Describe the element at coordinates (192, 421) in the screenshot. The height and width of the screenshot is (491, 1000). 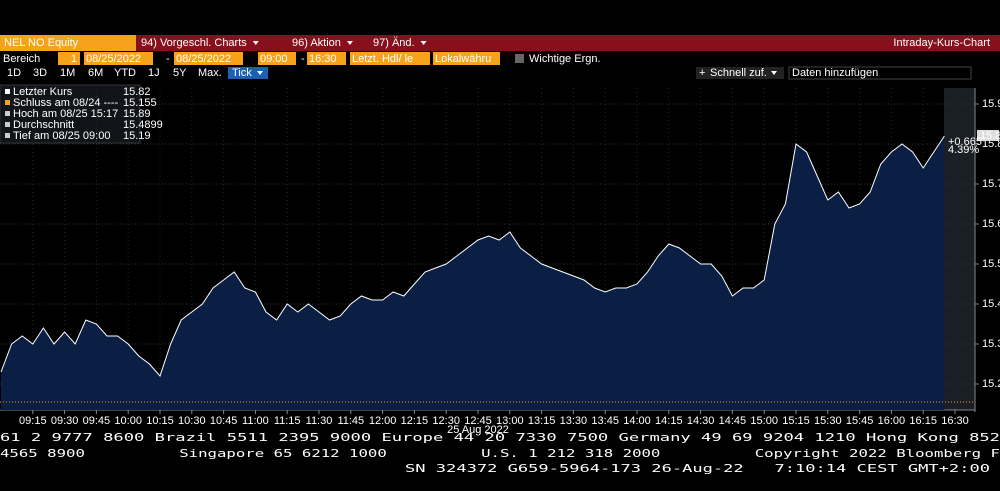
I see `x-tick-label: 10:30` at that location.